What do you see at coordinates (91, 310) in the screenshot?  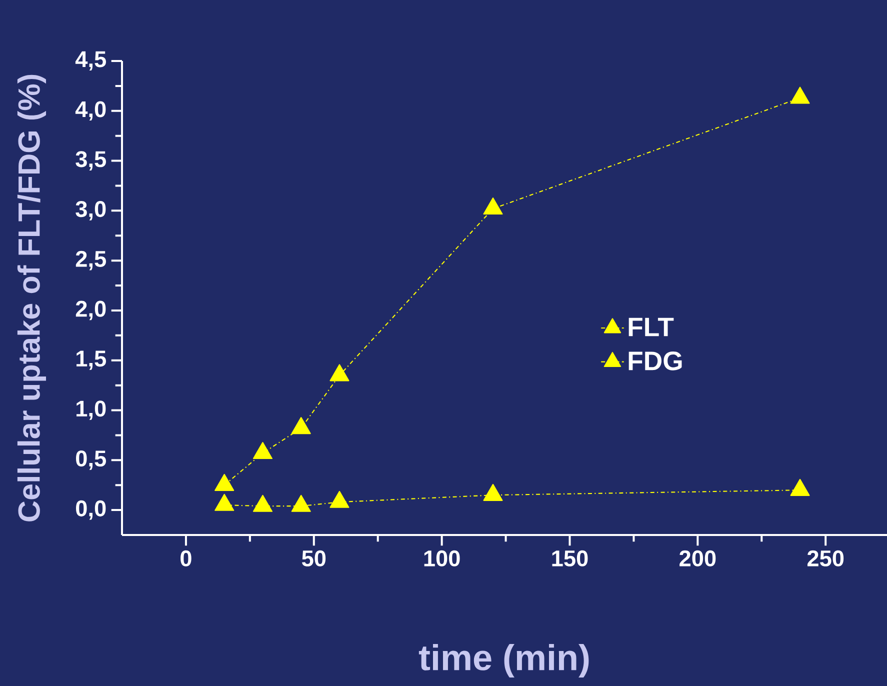 I see `y-tick-label: 2,0` at bounding box center [91, 310].